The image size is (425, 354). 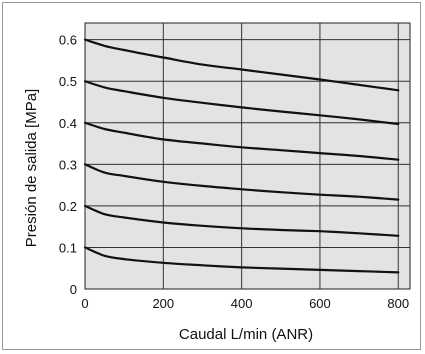 What do you see at coordinates (68, 123) in the screenshot?
I see `y-tick-label-4: 0.4` at bounding box center [68, 123].